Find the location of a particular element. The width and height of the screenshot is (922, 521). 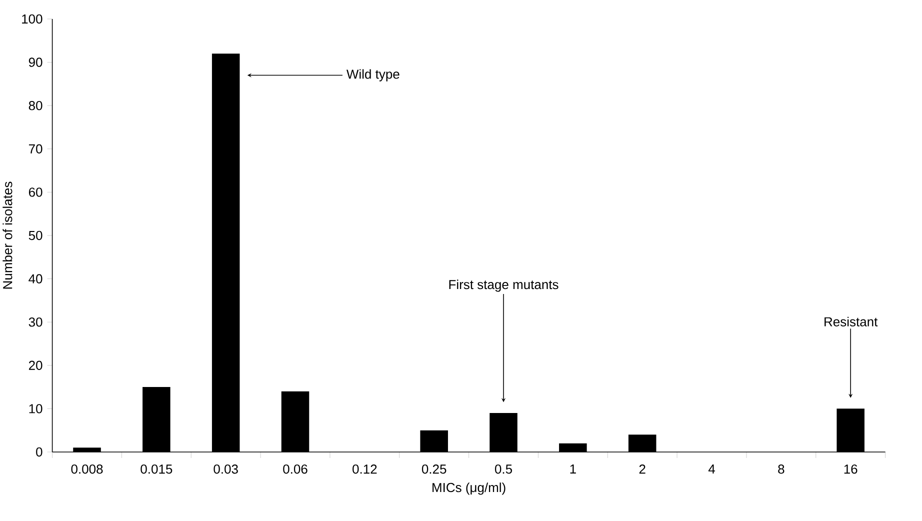

x-tick-label: 16 is located at coordinates (851, 469).